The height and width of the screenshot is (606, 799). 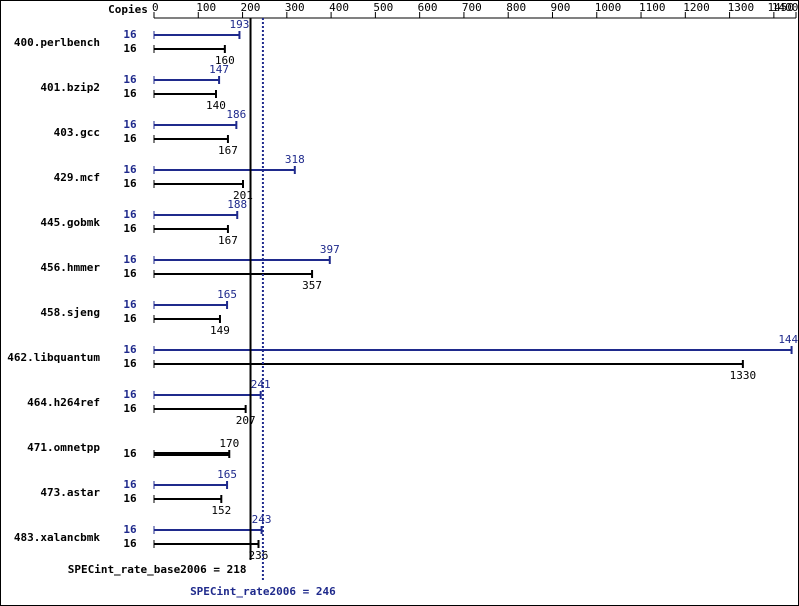 What do you see at coordinates (155, 7) in the screenshot?
I see `x-tick-label: 0` at bounding box center [155, 7].